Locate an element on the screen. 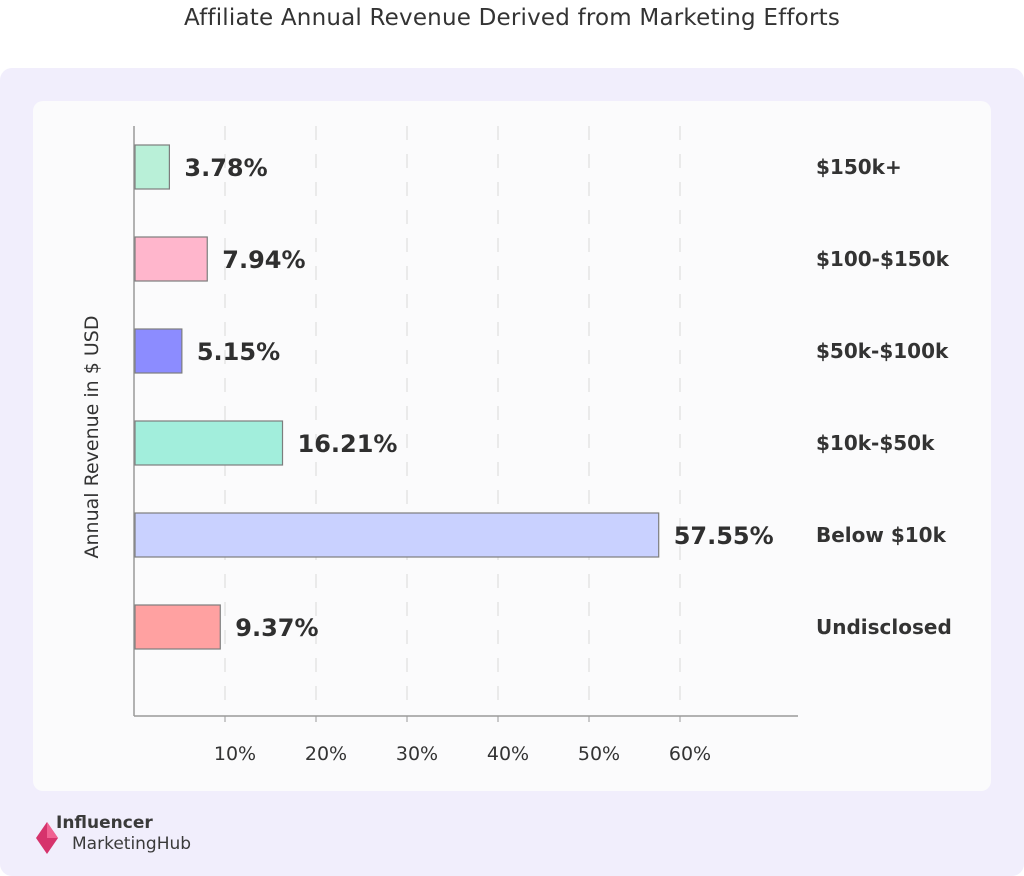  x-tick-label: 30% is located at coordinates (417, 754).